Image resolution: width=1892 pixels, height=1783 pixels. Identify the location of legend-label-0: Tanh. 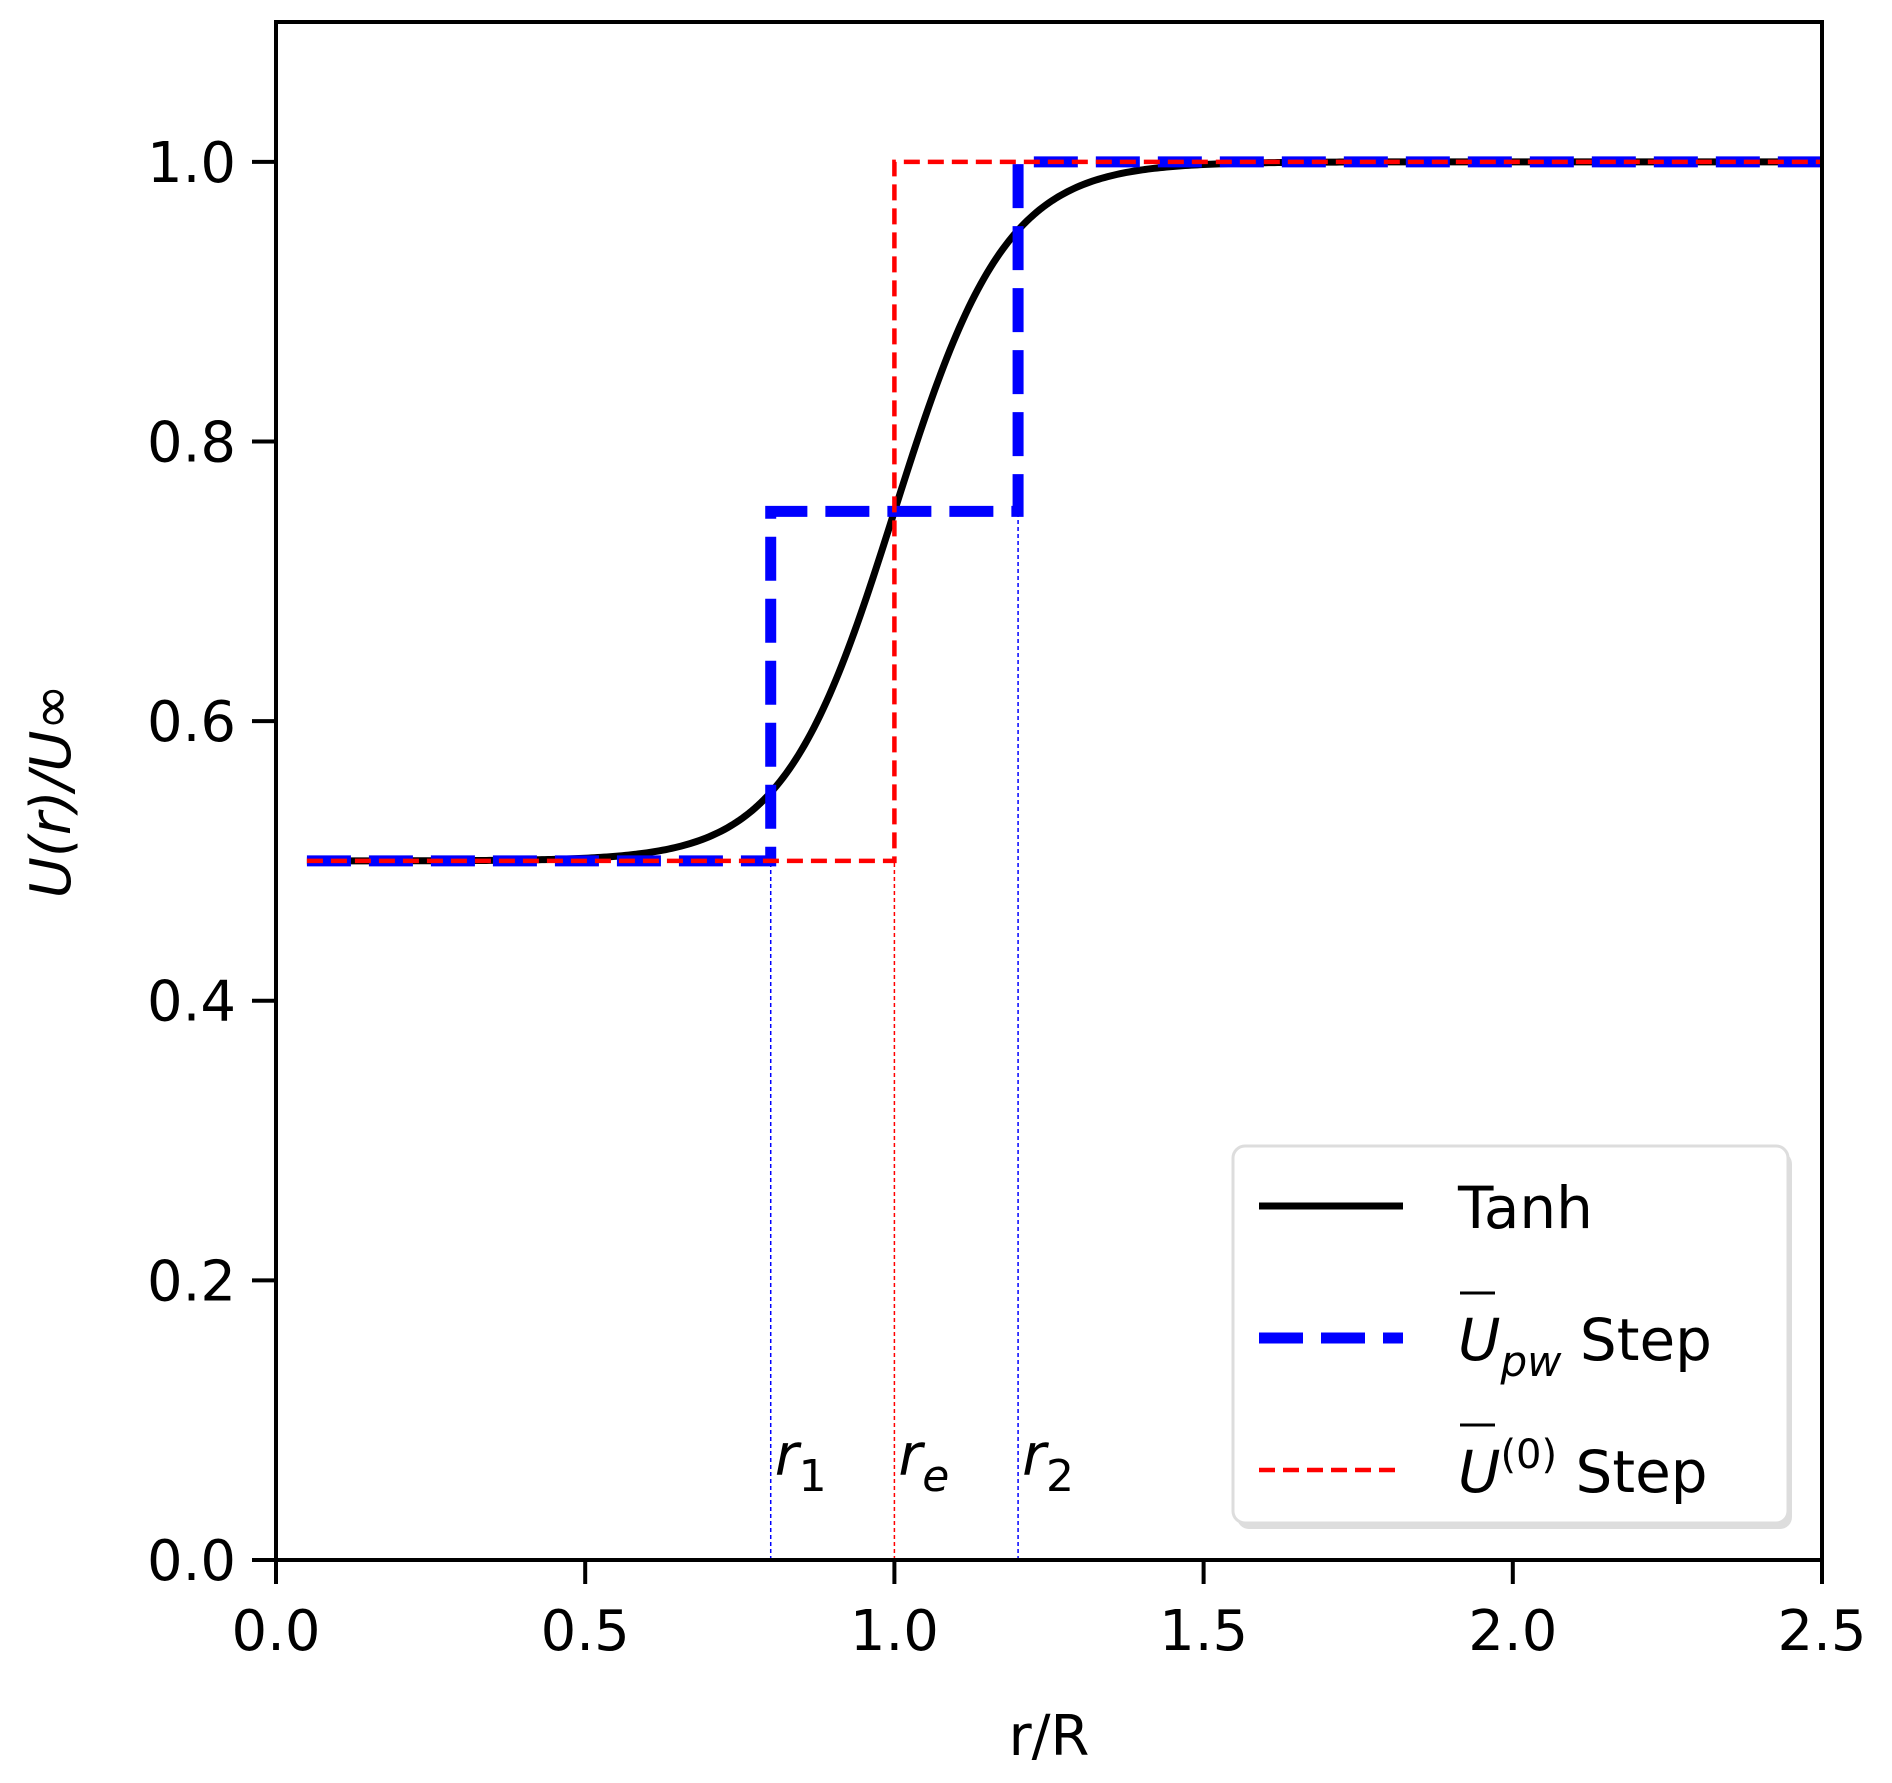
(1525, 1208).